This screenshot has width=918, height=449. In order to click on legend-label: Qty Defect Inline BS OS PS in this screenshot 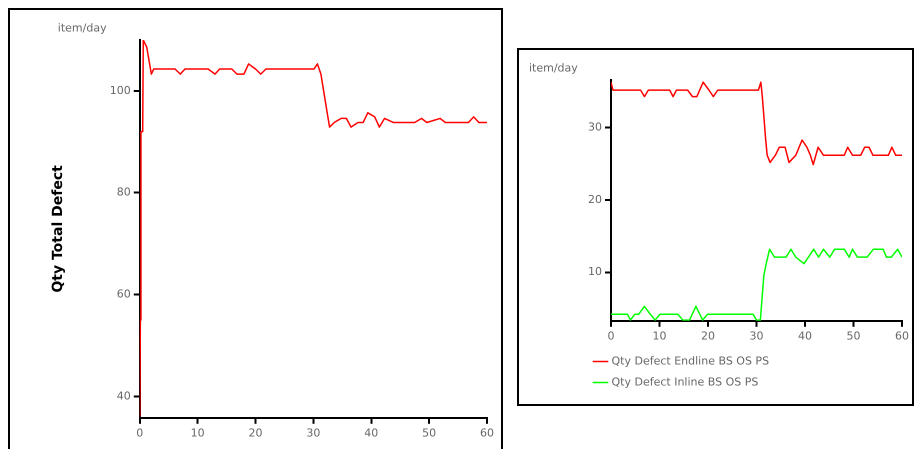, I will do `click(685, 381)`.